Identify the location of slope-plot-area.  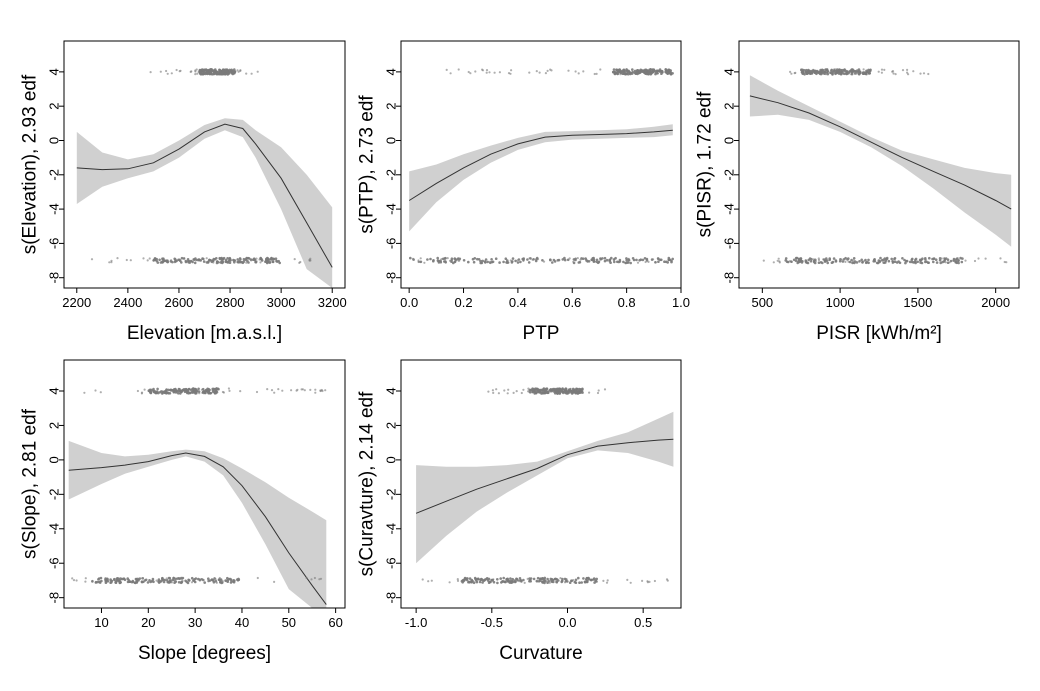
(197, 497).